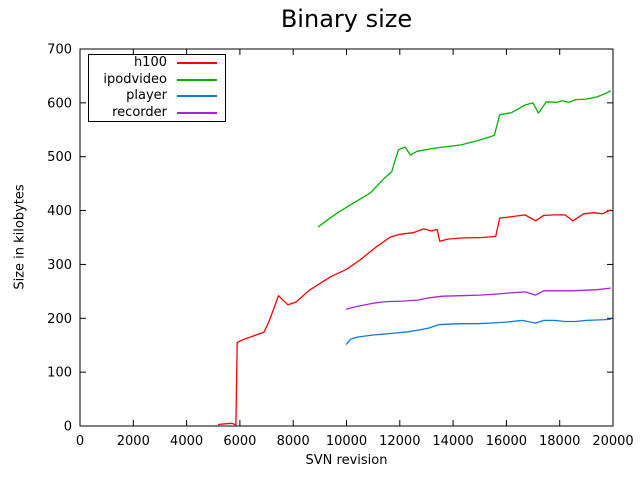 This screenshot has width=640, height=480. What do you see at coordinates (59, 265) in the screenshot?
I see `y-tick-label: 300` at bounding box center [59, 265].